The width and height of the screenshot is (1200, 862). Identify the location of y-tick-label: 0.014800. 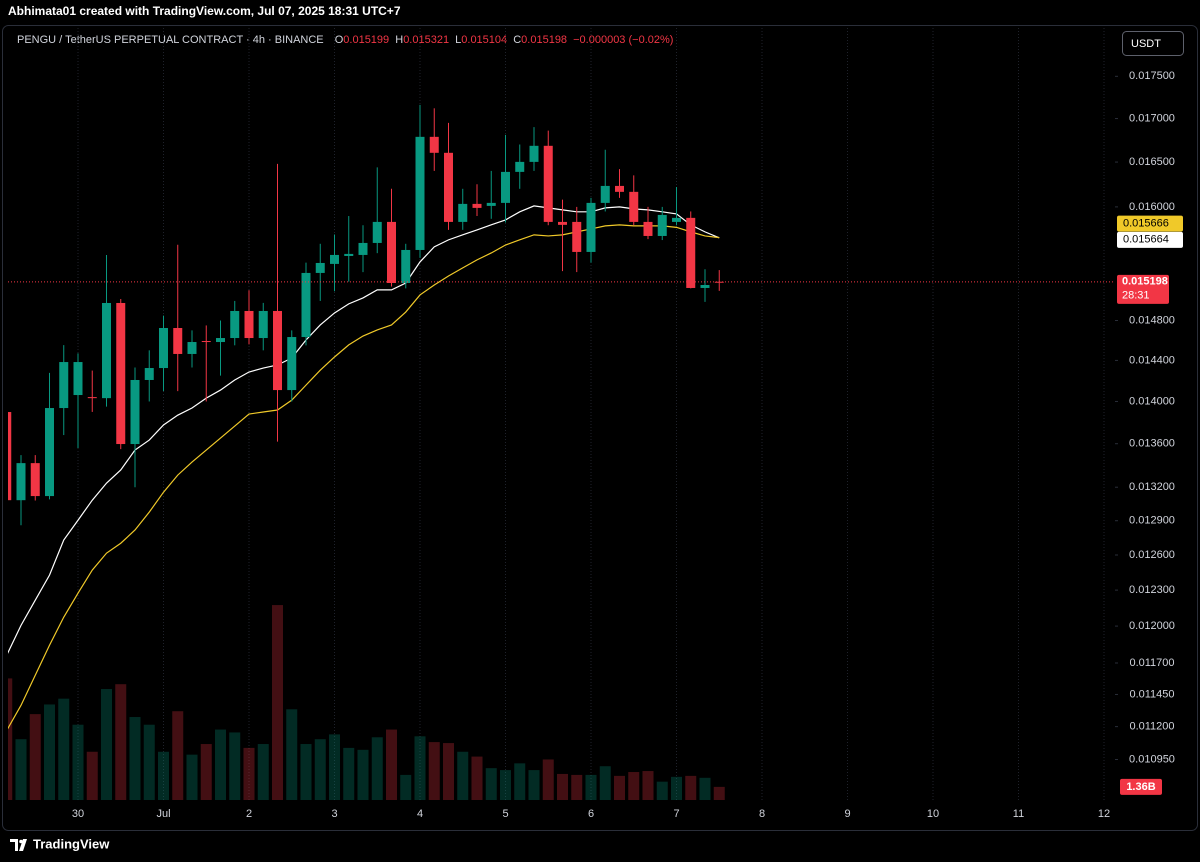
(1152, 320).